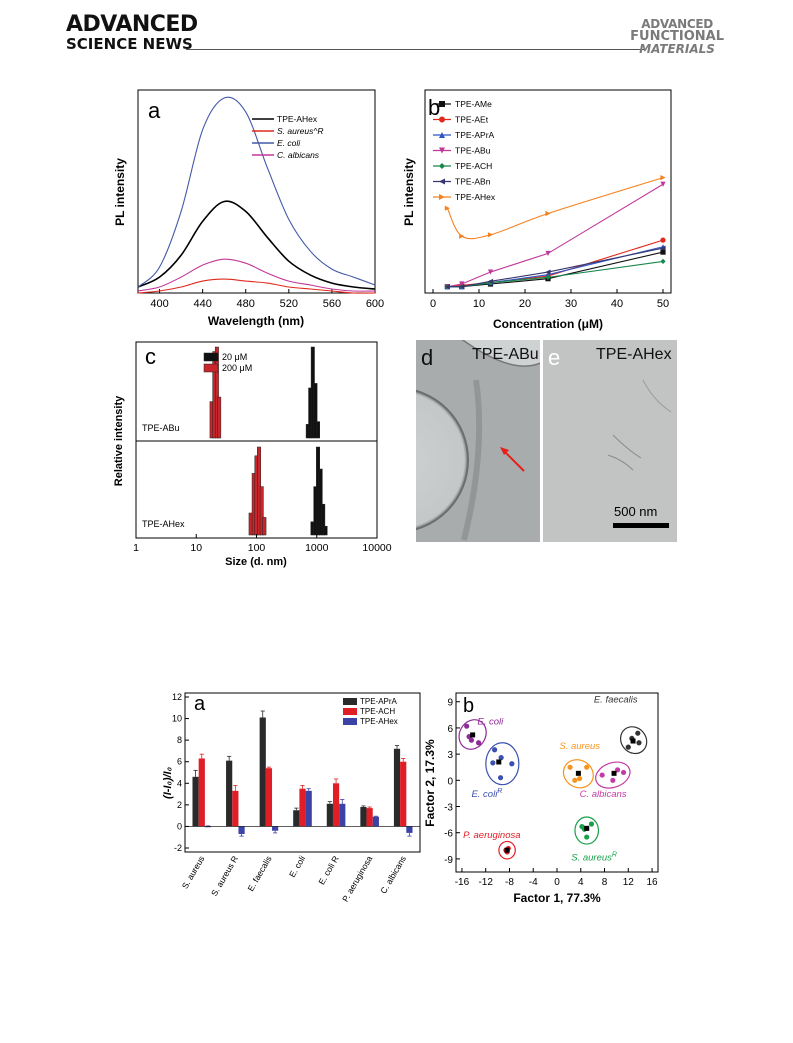 The width and height of the screenshot is (793, 1043). Describe the element at coordinates (473, 151) in the screenshot. I see `legend-label: TPE-ABu` at that location.